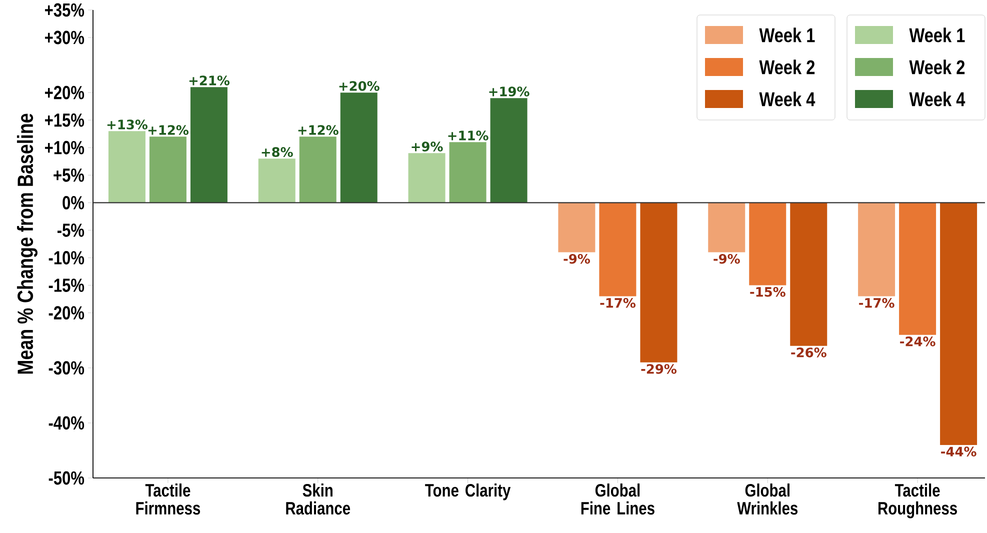 This screenshot has height=533, width=987. What do you see at coordinates (70, 230) in the screenshot?
I see `y-tick-label: -5%` at bounding box center [70, 230].